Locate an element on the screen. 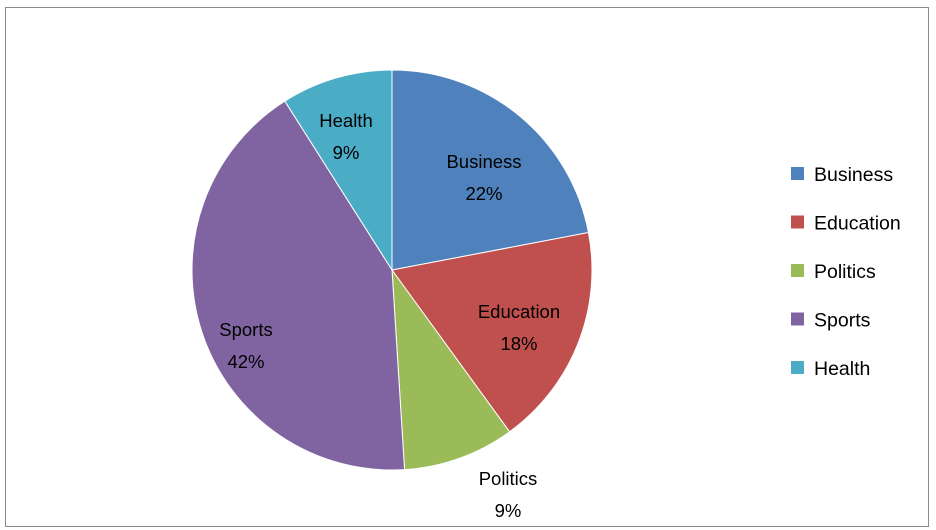  legend-label-health: Health is located at coordinates (842, 369).